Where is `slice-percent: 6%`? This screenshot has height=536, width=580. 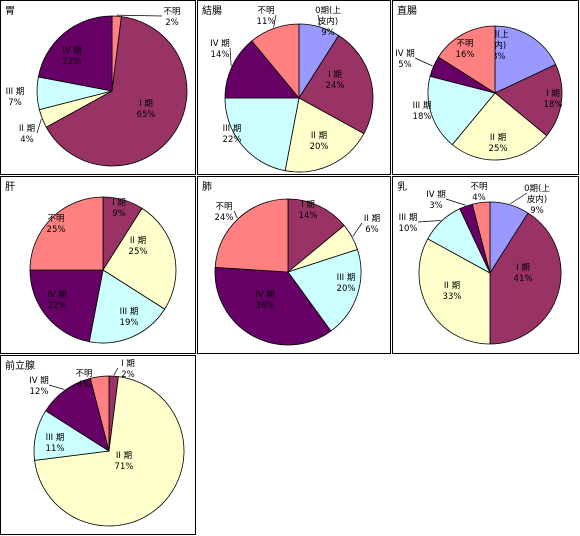 slice-percent: 6% is located at coordinates (372, 230).